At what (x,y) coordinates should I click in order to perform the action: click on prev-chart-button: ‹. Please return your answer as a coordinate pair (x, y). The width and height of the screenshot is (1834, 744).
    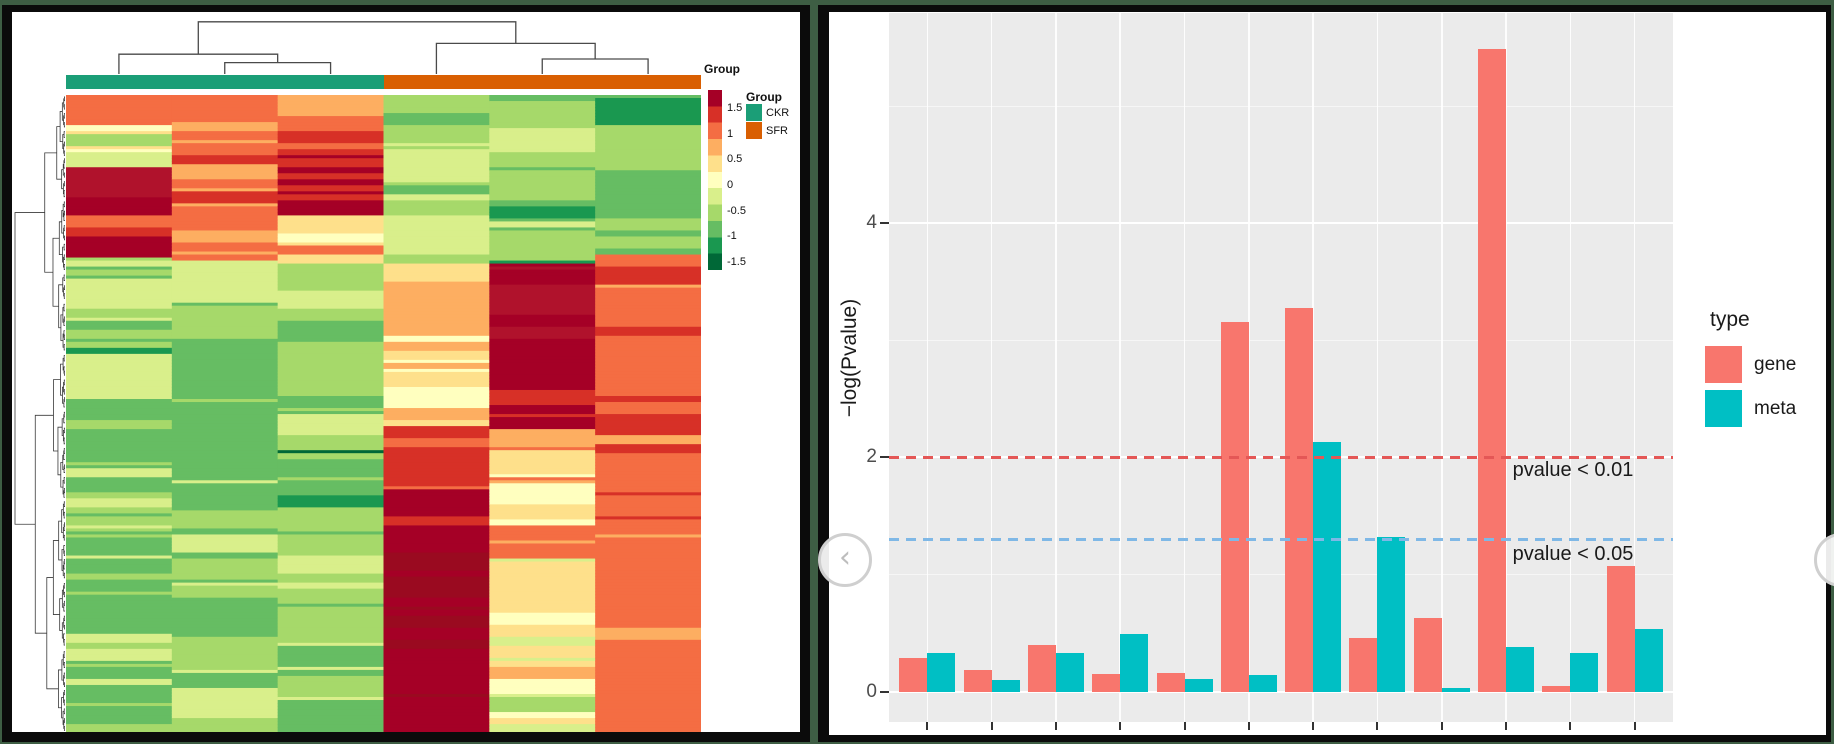
    Looking at the image, I should click on (845, 560).